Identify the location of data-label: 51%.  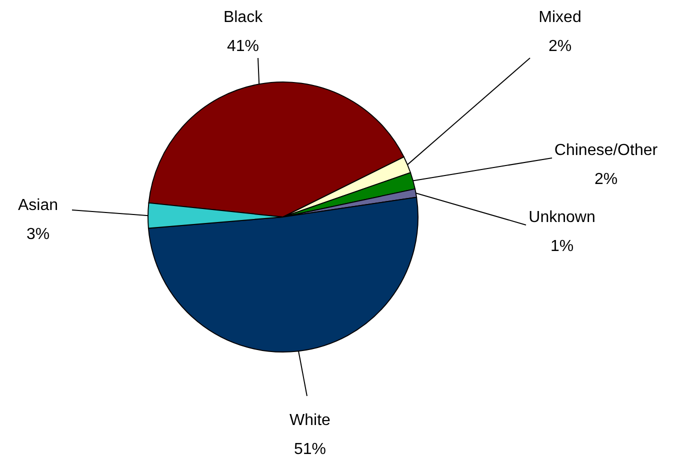
(310, 449).